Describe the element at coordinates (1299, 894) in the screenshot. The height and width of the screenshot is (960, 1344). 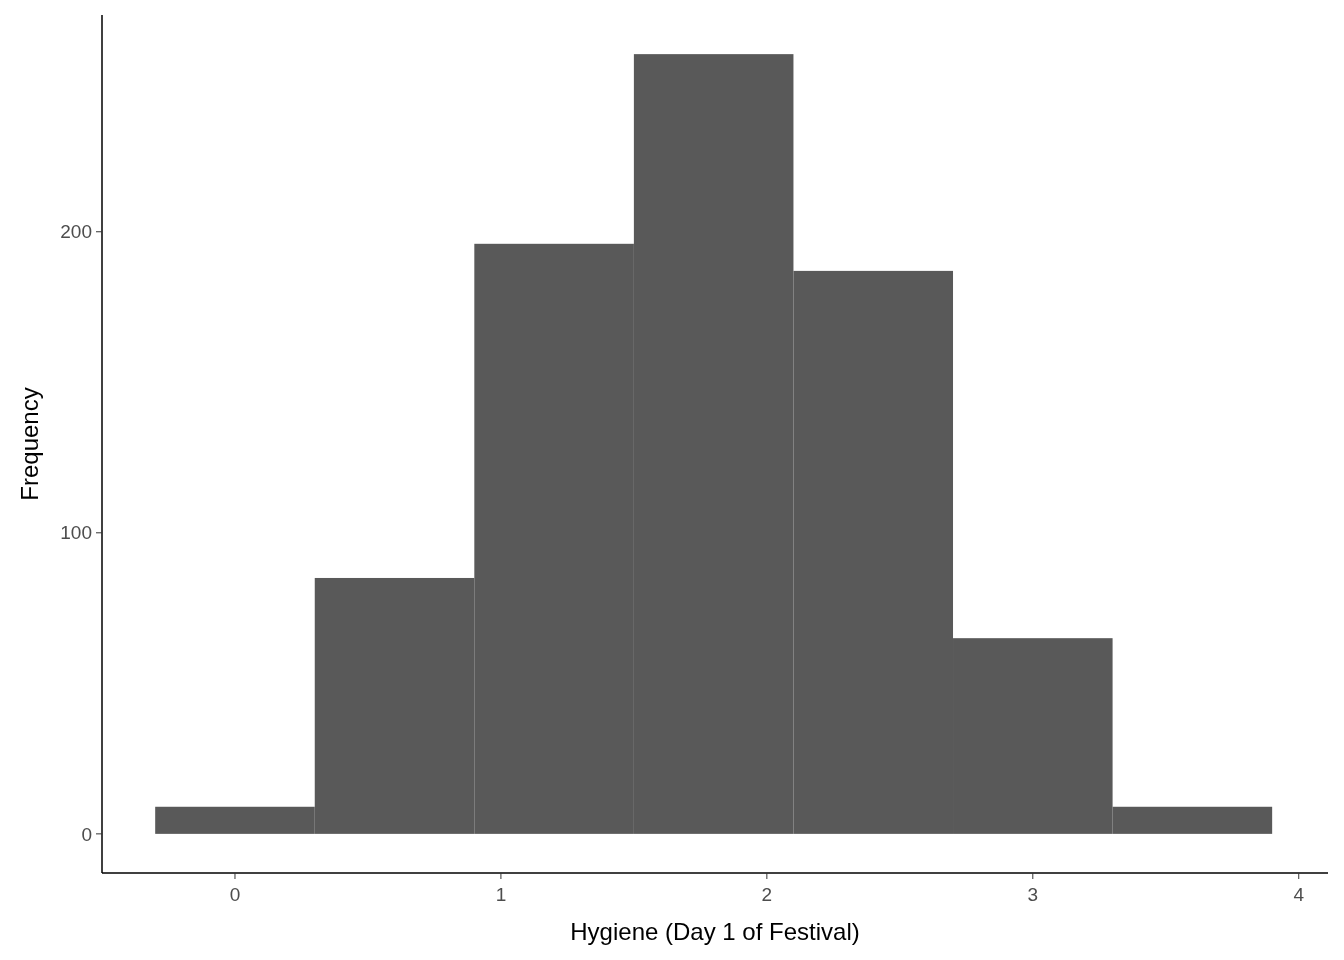
I see `x-tick-label: 4` at that location.